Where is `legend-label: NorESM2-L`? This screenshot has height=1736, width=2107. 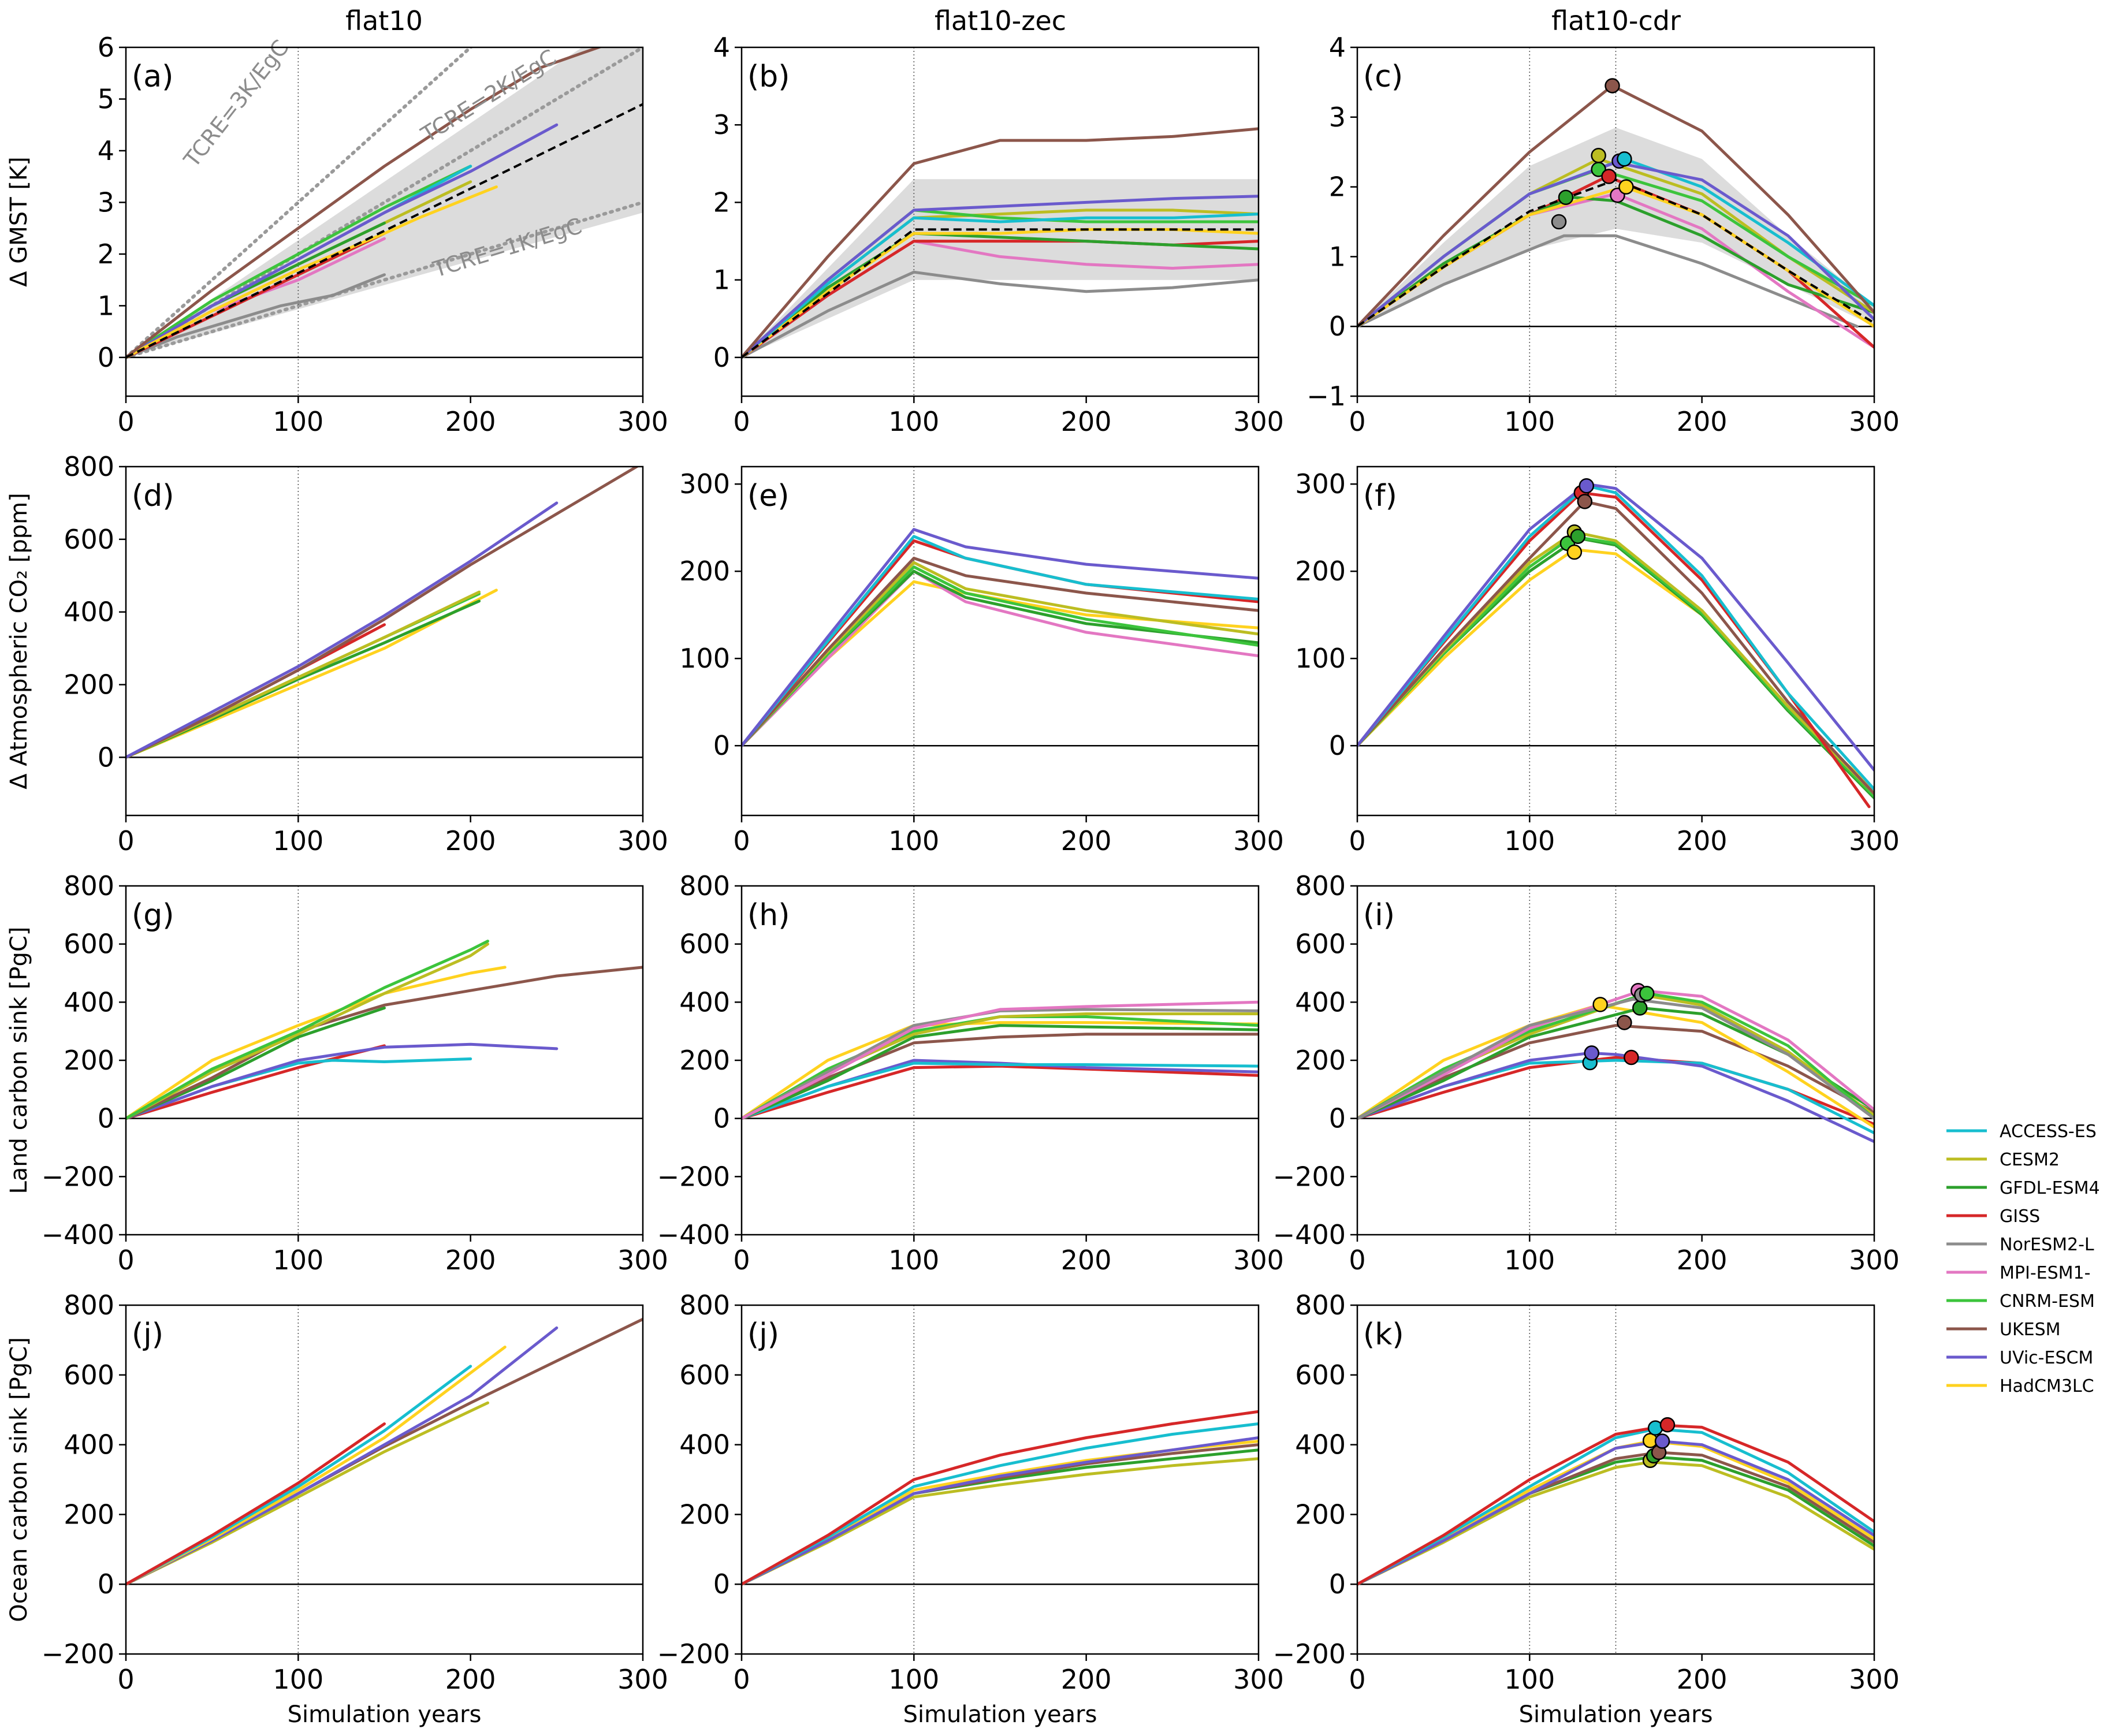 legend-label: NorESM2-L is located at coordinates (2047, 1245).